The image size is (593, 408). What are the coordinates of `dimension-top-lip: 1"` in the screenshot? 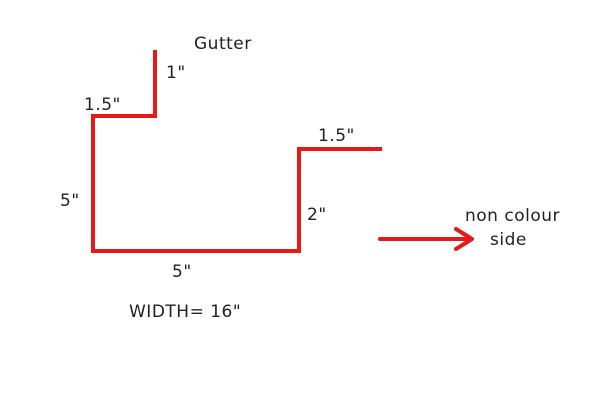 It's located at (176, 73).